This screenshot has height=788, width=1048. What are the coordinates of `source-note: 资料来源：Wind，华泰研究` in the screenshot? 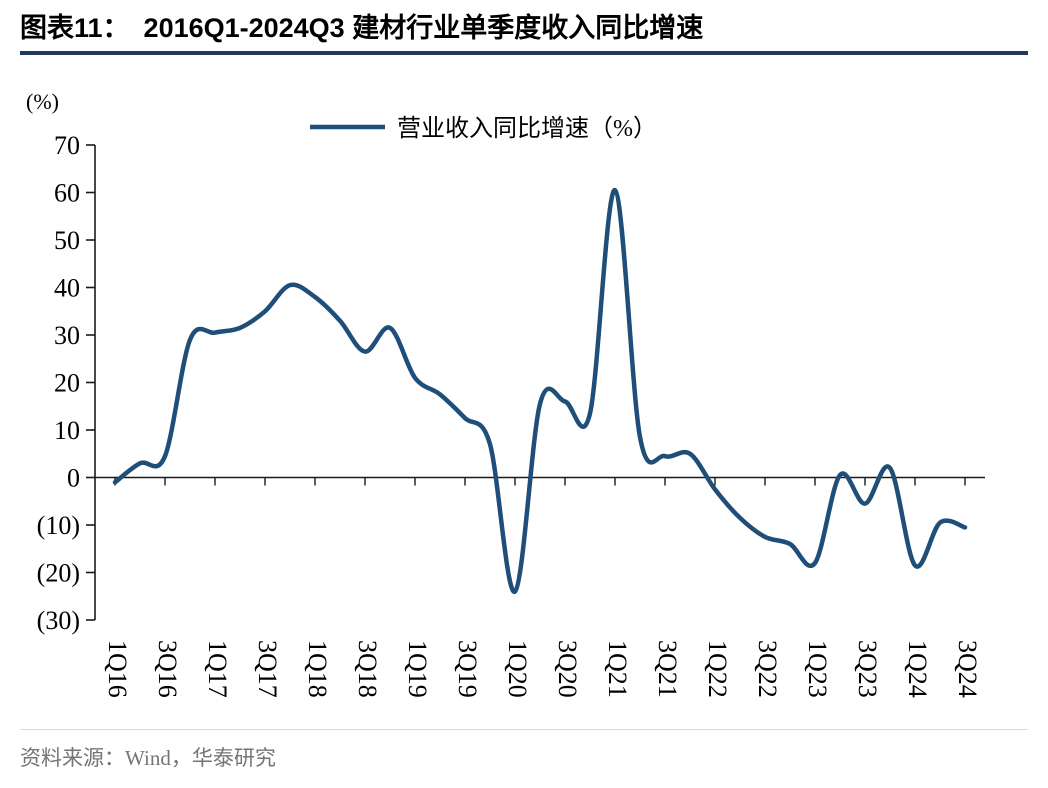 It's located at (524, 750).